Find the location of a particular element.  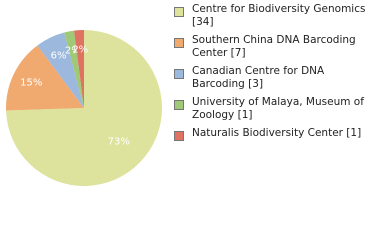

legend-item: Southern China DNA Barcoding Center [7] is located at coordinates (274, 47).